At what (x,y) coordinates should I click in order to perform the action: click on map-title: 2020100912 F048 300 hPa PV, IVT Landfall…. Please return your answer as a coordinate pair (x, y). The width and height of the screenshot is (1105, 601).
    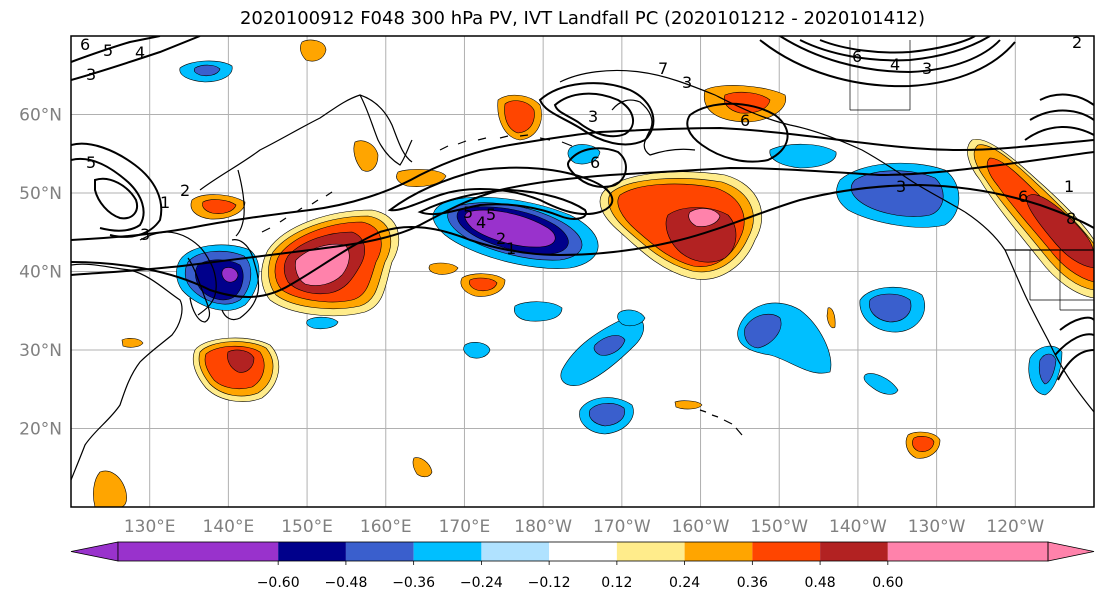
    Looking at the image, I should click on (582, 18).